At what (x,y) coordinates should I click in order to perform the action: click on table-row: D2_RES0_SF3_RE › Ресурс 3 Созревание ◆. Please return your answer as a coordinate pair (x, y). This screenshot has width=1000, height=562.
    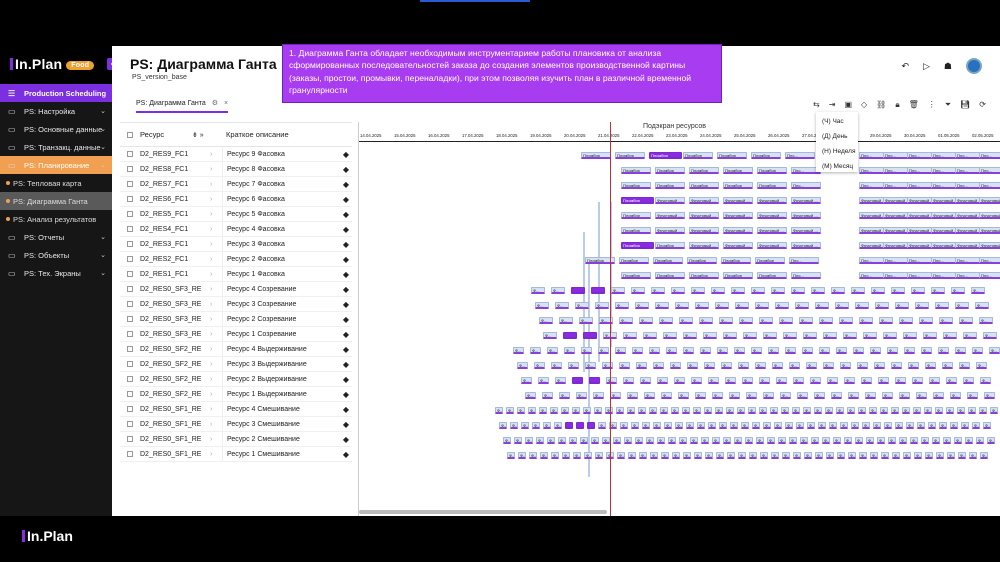
    Looking at the image, I should click on (236, 304).